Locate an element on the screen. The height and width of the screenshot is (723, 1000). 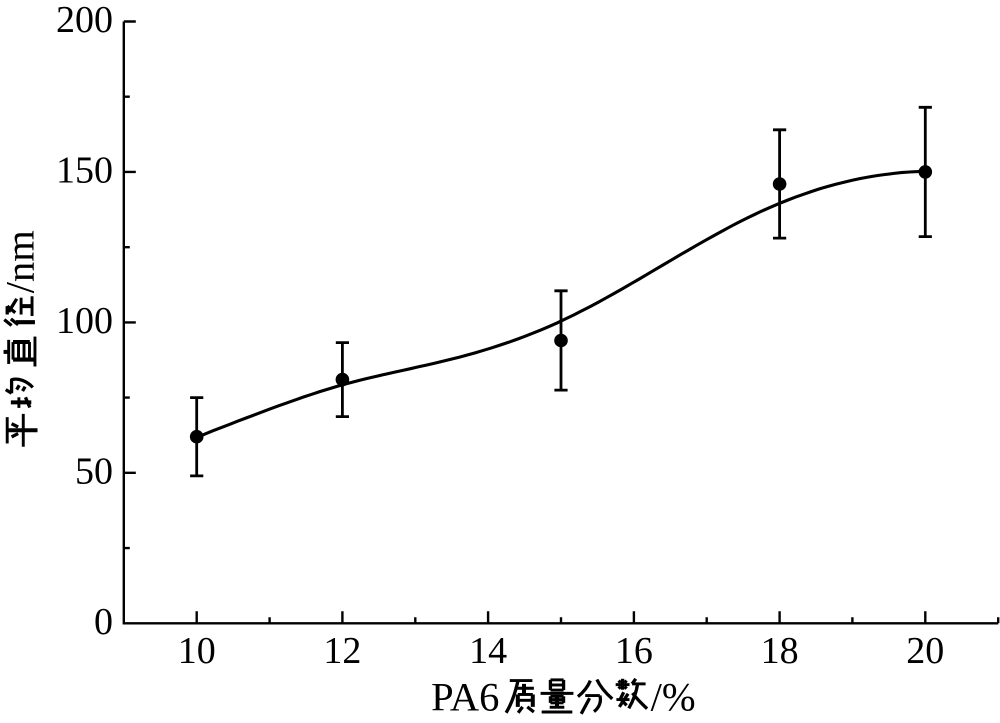
svg-text: 10 is located at coordinates (197, 651).